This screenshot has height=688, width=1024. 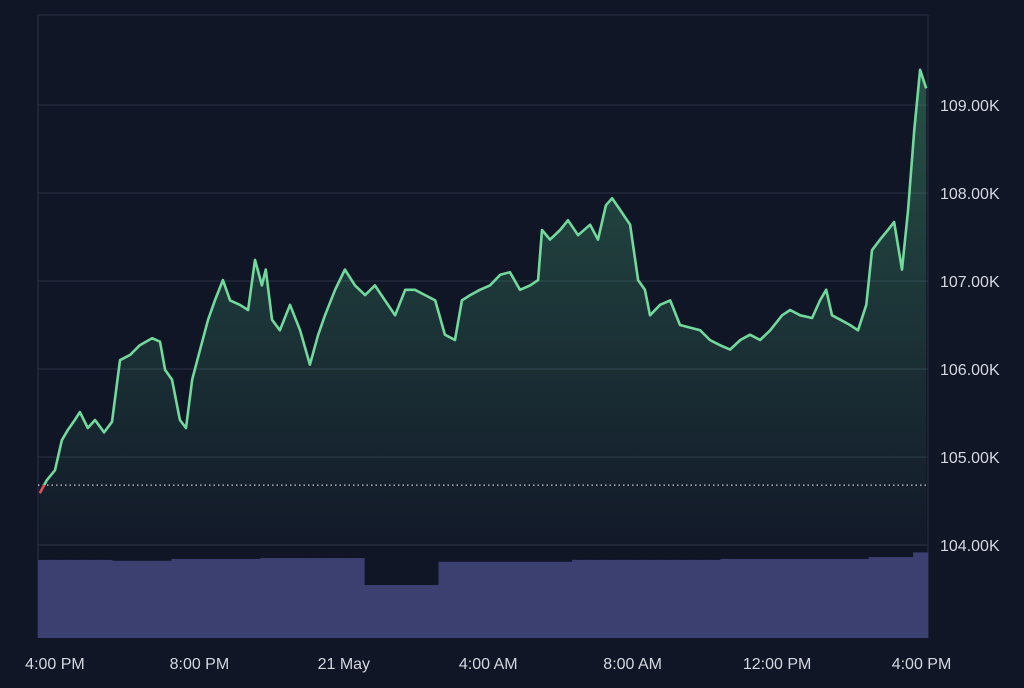 What do you see at coordinates (777, 664) in the screenshot?
I see `x-tick-label: 12:00 PM` at bounding box center [777, 664].